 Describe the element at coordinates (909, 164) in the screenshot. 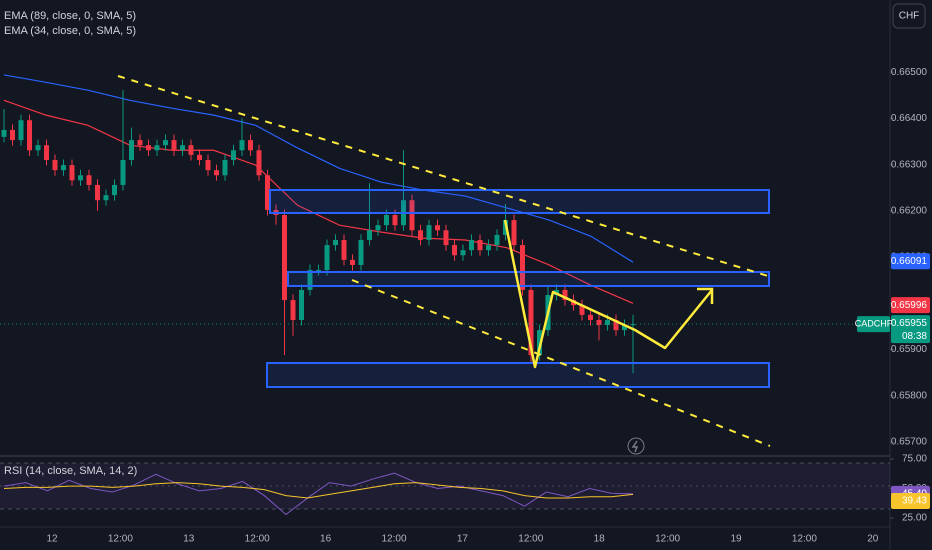

I see `y-tick-label: 0.66300` at that location.